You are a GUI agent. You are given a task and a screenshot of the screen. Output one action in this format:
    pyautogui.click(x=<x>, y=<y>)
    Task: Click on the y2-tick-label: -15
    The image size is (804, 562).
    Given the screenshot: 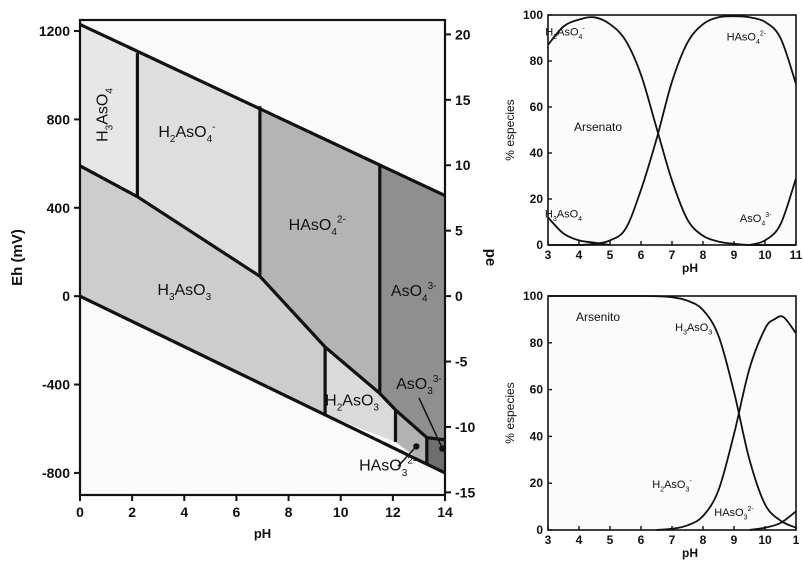 What is the action you would take?
    pyautogui.click(x=465, y=492)
    